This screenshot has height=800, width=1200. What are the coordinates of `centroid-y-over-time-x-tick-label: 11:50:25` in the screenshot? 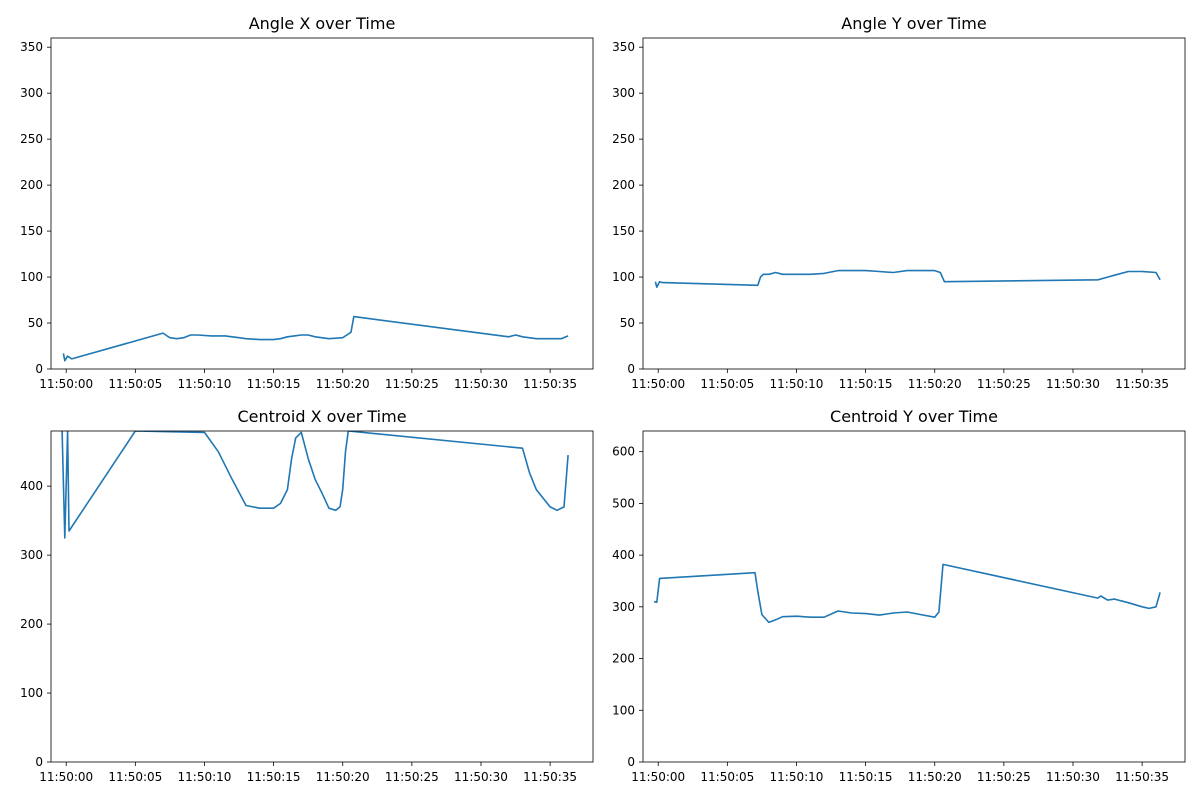 It's located at (1004, 777).